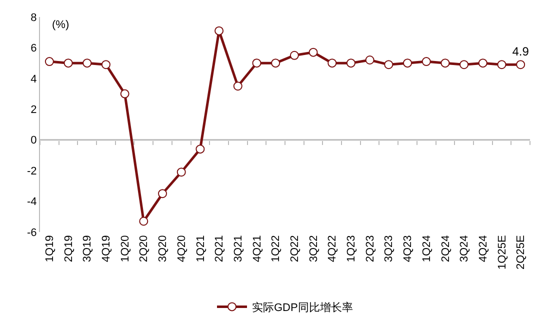 The image size is (550, 333). I want to click on y-tick-label: -4, so click(32, 202).